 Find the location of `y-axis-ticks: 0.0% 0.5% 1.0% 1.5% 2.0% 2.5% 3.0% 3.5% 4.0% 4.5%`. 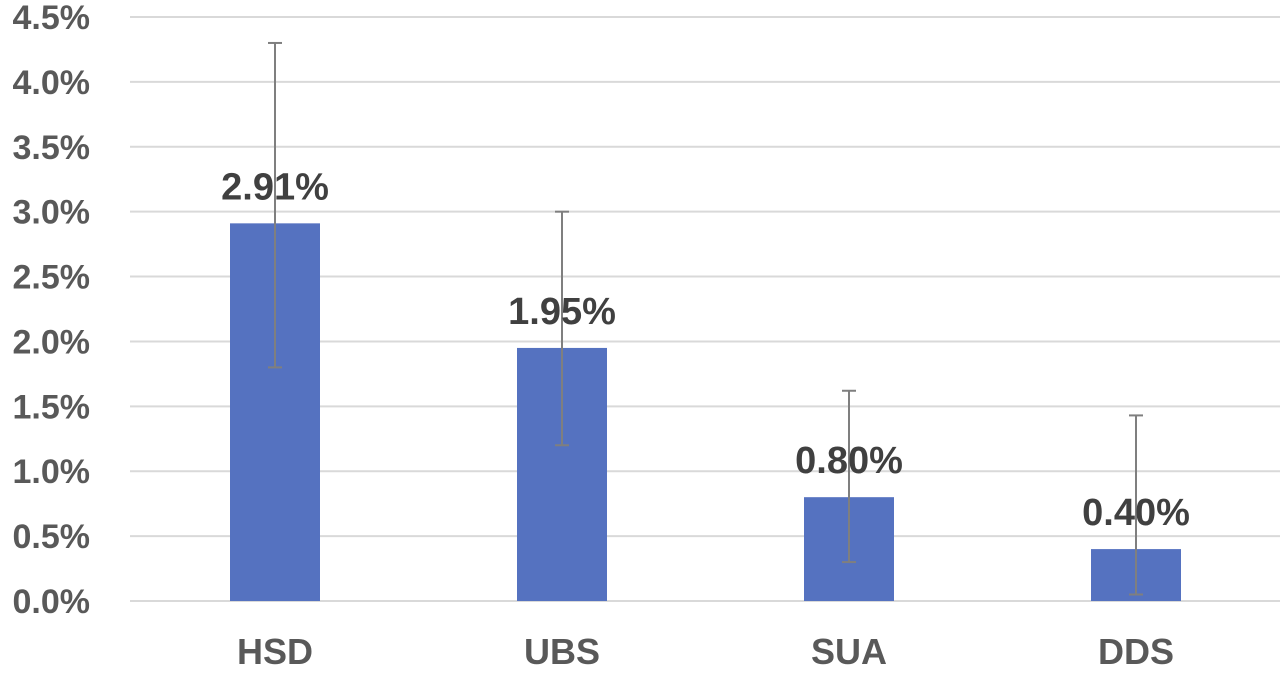

y-axis-ticks: 0.0% 0.5% 1.0% 1.5% 2.0% 2.5% 3.0% 3.5% 4.0% 4.5% is located at coordinates (52, 310).